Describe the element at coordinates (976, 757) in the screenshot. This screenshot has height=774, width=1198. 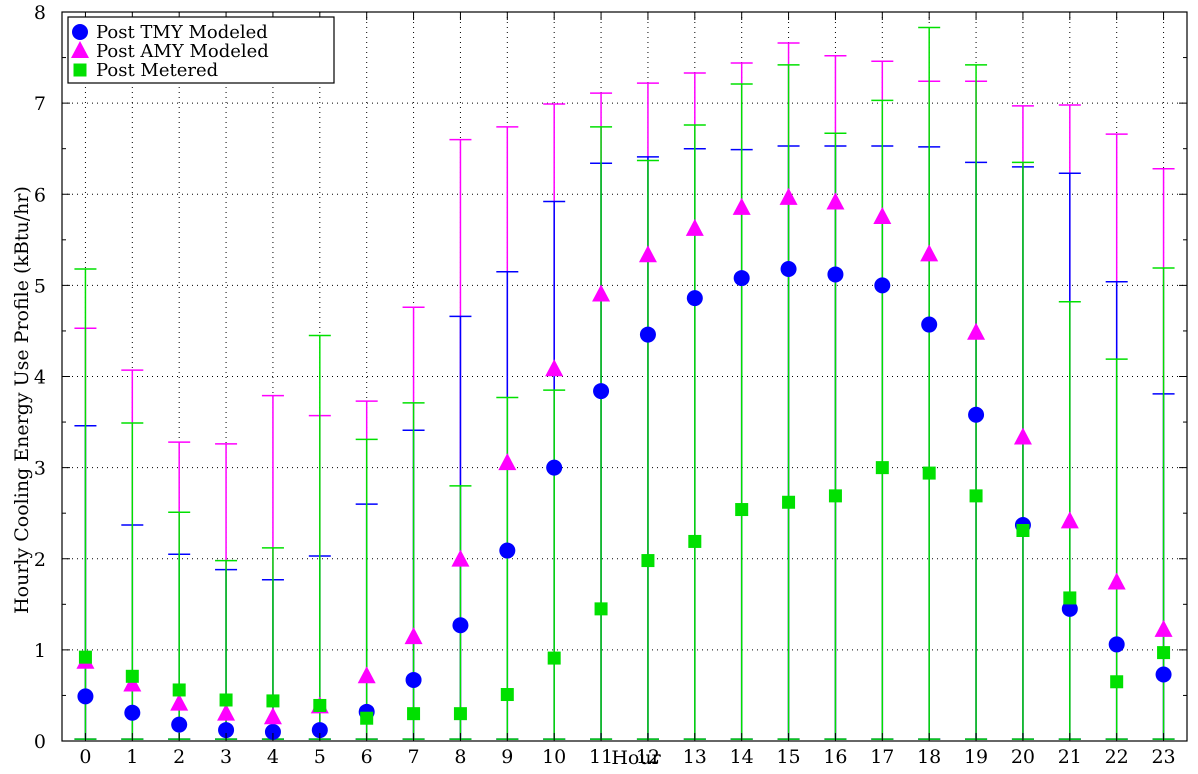
I see `x-tick-label: 19` at that location.